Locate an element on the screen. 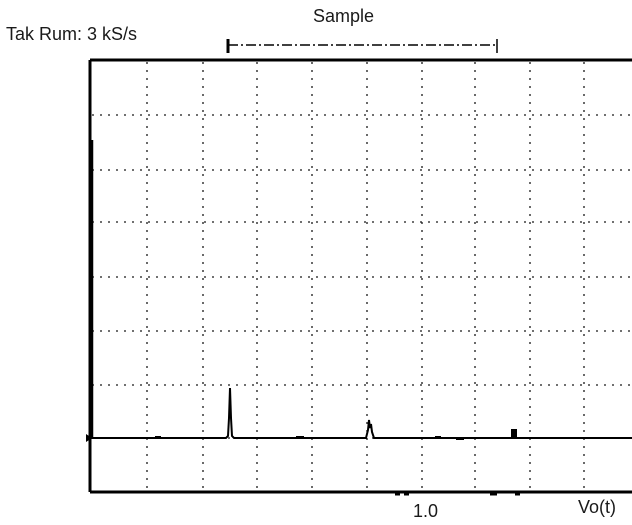 The height and width of the screenshot is (525, 632). record-bracket is located at coordinates (362, 46).